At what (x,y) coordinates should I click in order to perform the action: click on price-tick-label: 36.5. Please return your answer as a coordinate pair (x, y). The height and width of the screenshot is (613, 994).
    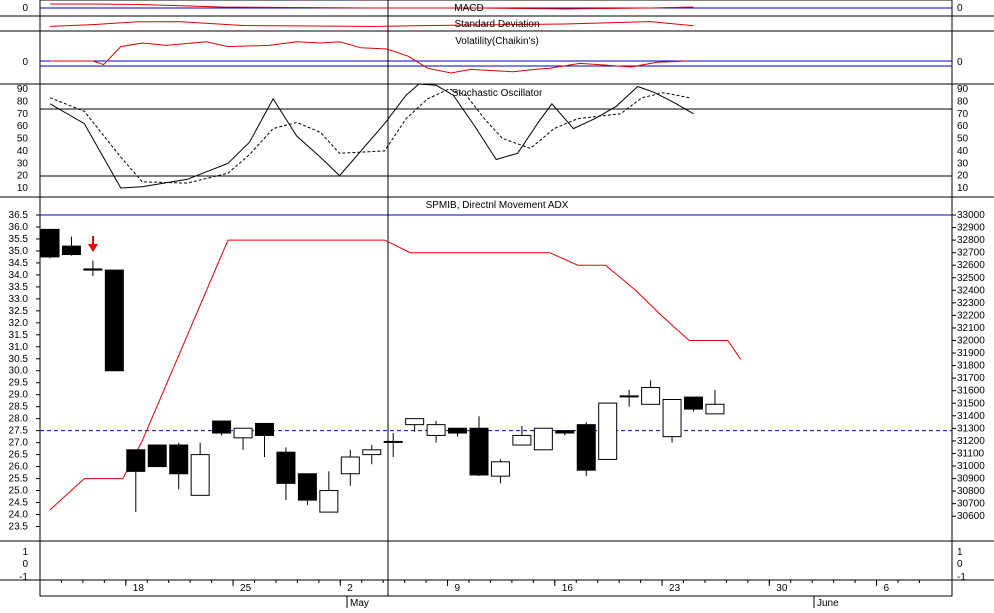
    Looking at the image, I should click on (19, 215).